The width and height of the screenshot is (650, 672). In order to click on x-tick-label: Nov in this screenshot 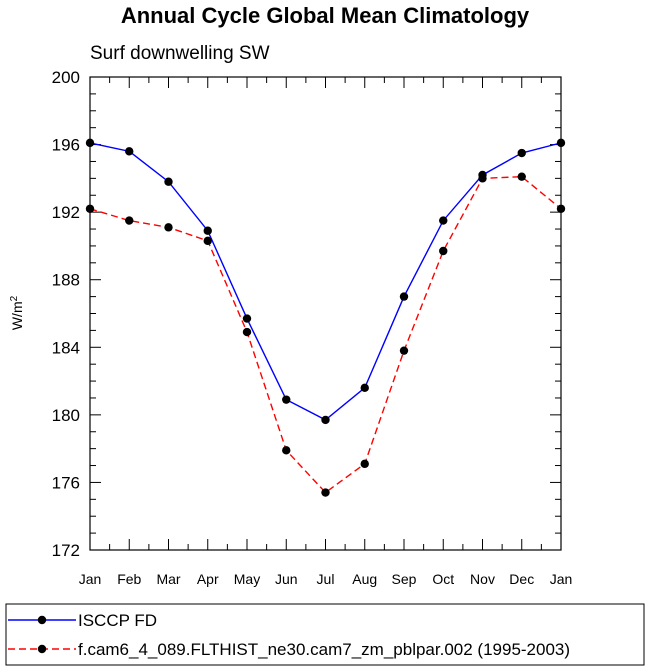, I will do `click(482, 579)`.